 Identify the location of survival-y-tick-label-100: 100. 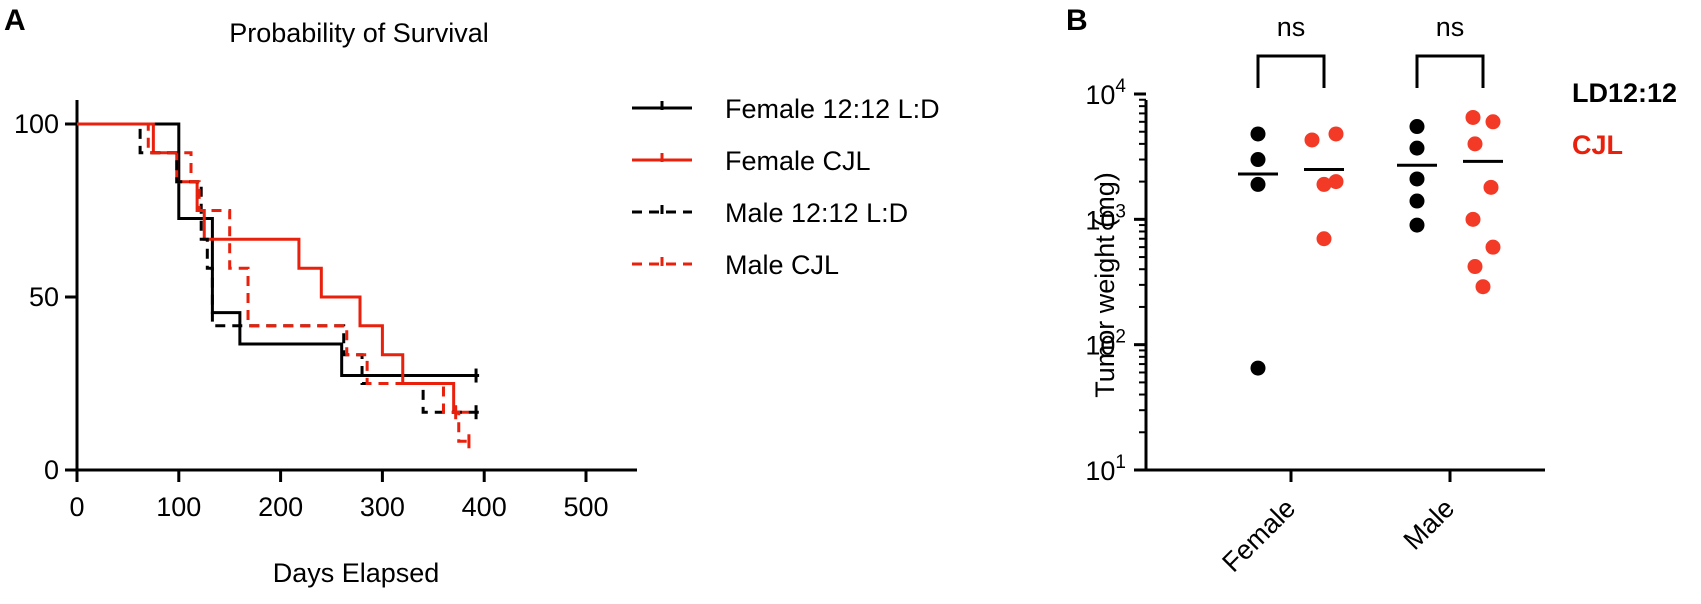
(36, 124).